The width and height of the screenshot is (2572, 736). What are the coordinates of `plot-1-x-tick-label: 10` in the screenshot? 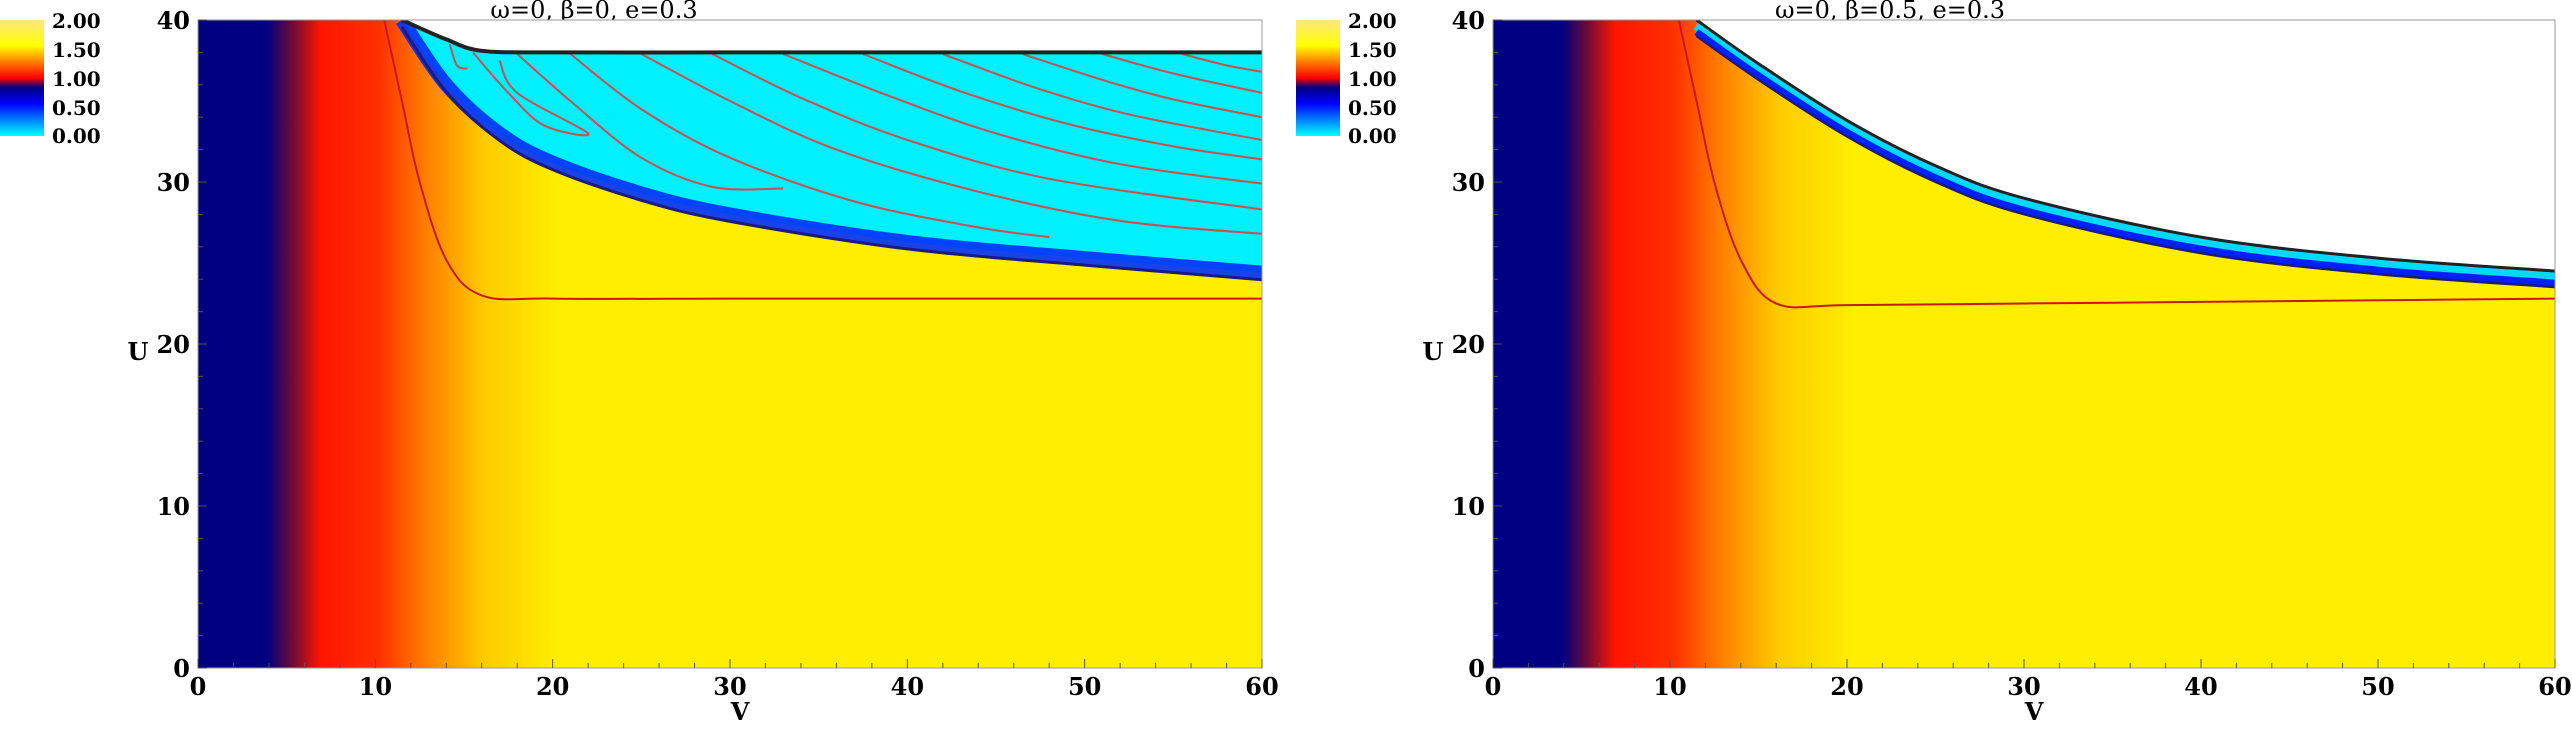 It's located at (375, 686).